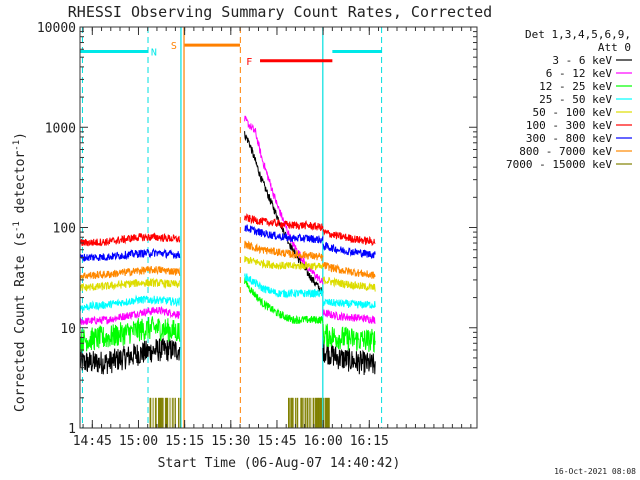  Describe the element at coordinates (154, 52) in the screenshot. I see `interval-label-n: N` at that location.